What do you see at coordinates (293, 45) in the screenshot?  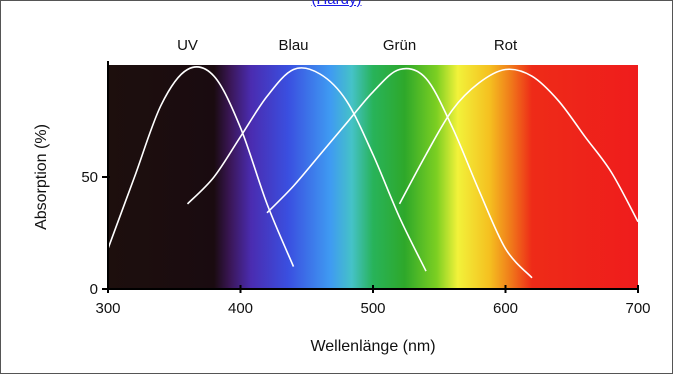 I see `series-label-1: Blau` at bounding box center [293, 45].